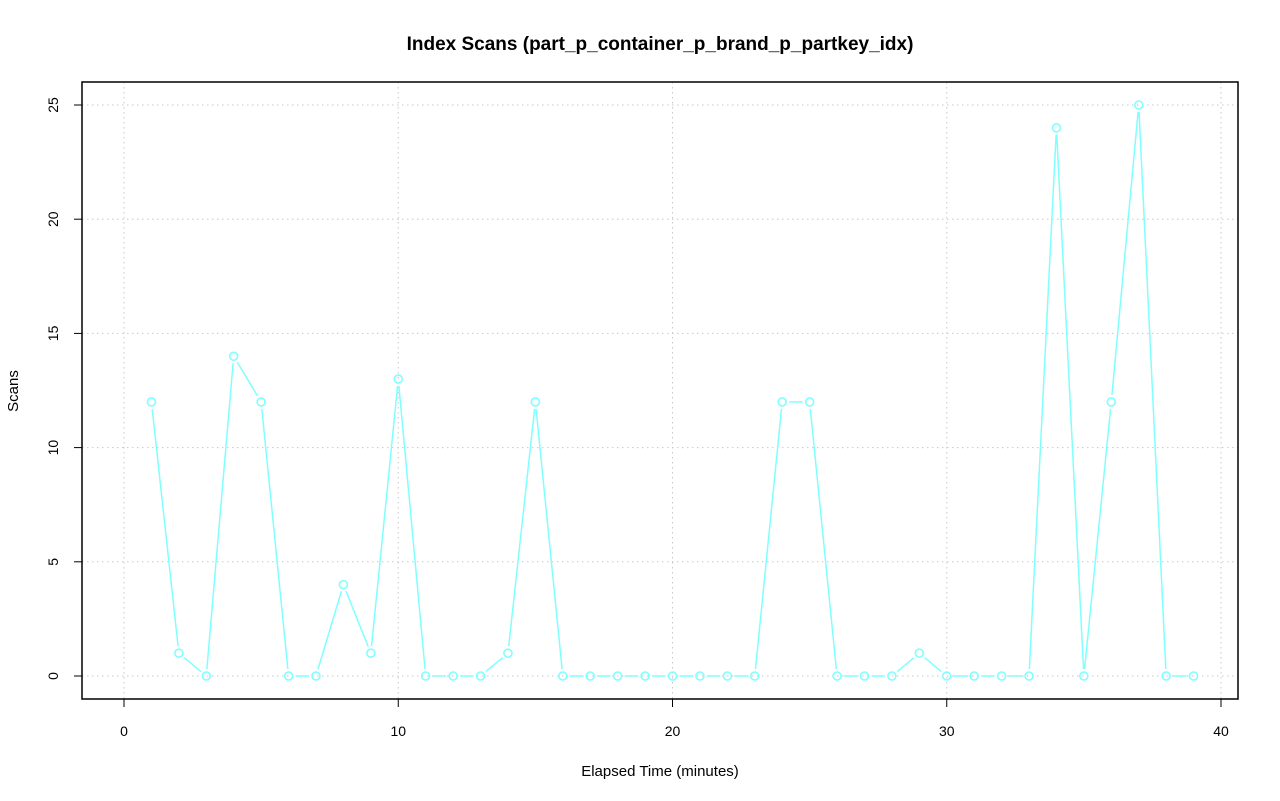 The width and height of the screenshot is (1280, 801). What do you see at coordinates (124, 731) in the screenshot?
I see `x-tick-label: 0` at bounding box center [124, 731].